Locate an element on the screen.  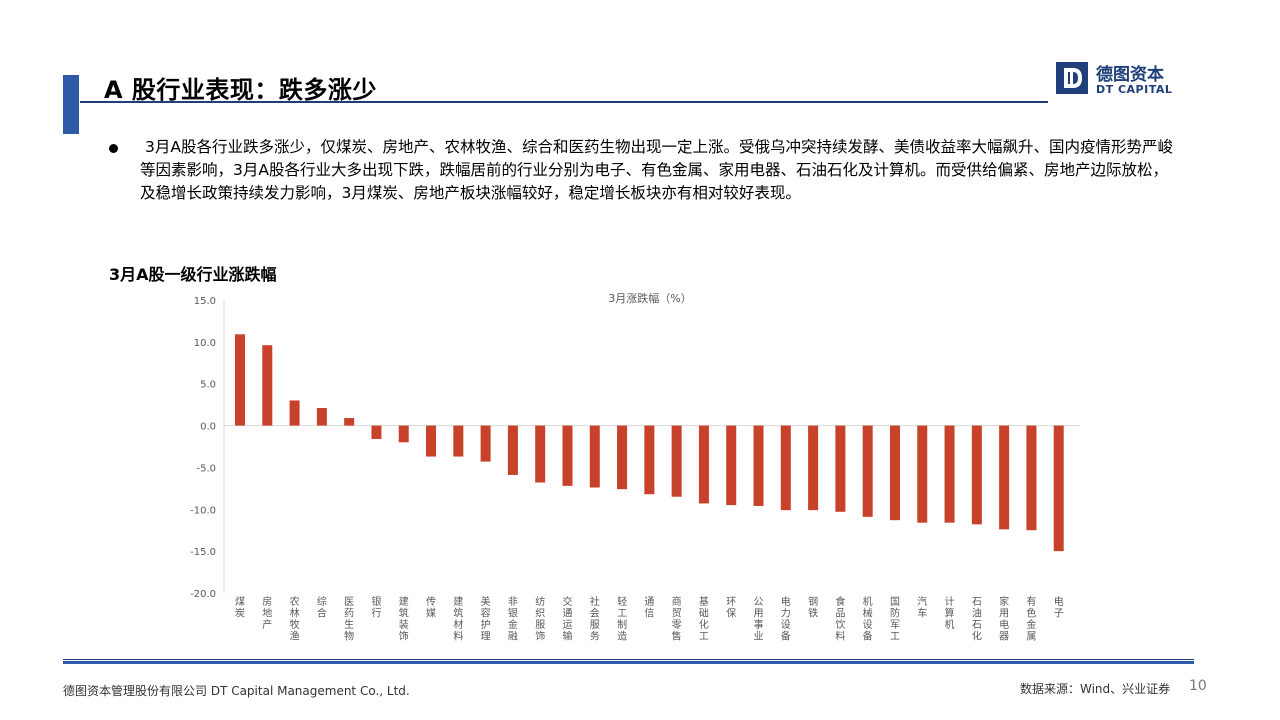
x-tick-label: 有色金属 is located at coordinates (1031, 619).